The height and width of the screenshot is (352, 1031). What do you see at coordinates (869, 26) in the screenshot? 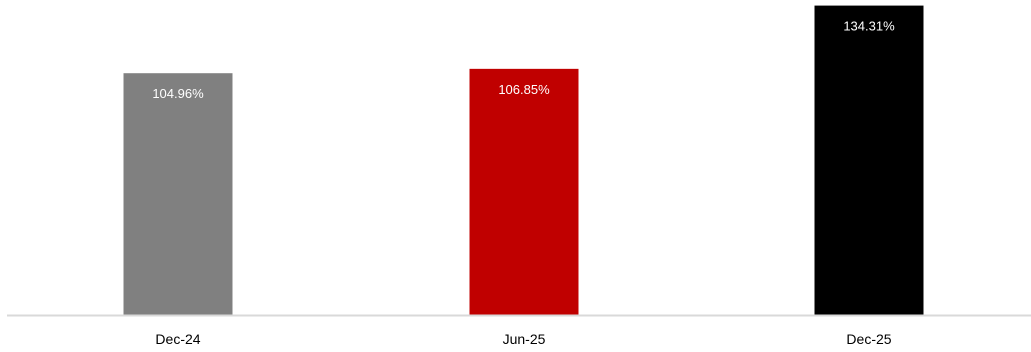
I see `data-label-dec-25: 134.31%` at bounding box center [869, 26].